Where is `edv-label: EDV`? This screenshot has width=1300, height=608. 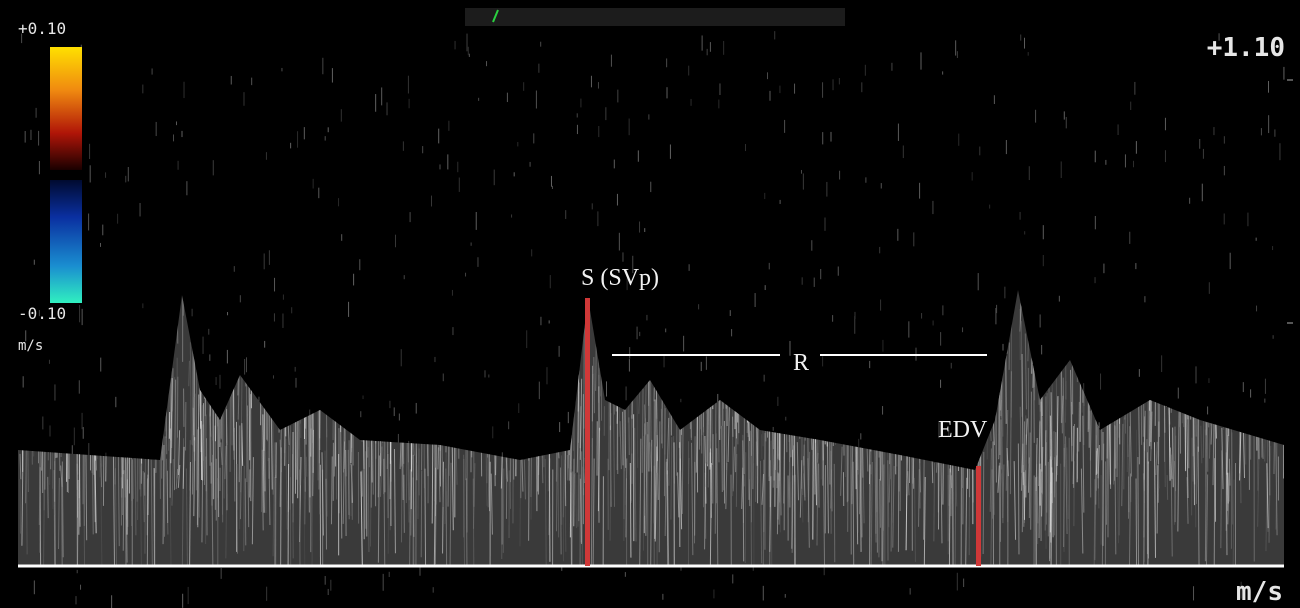
edv-label: EDV is located at coordinates (963, 430).